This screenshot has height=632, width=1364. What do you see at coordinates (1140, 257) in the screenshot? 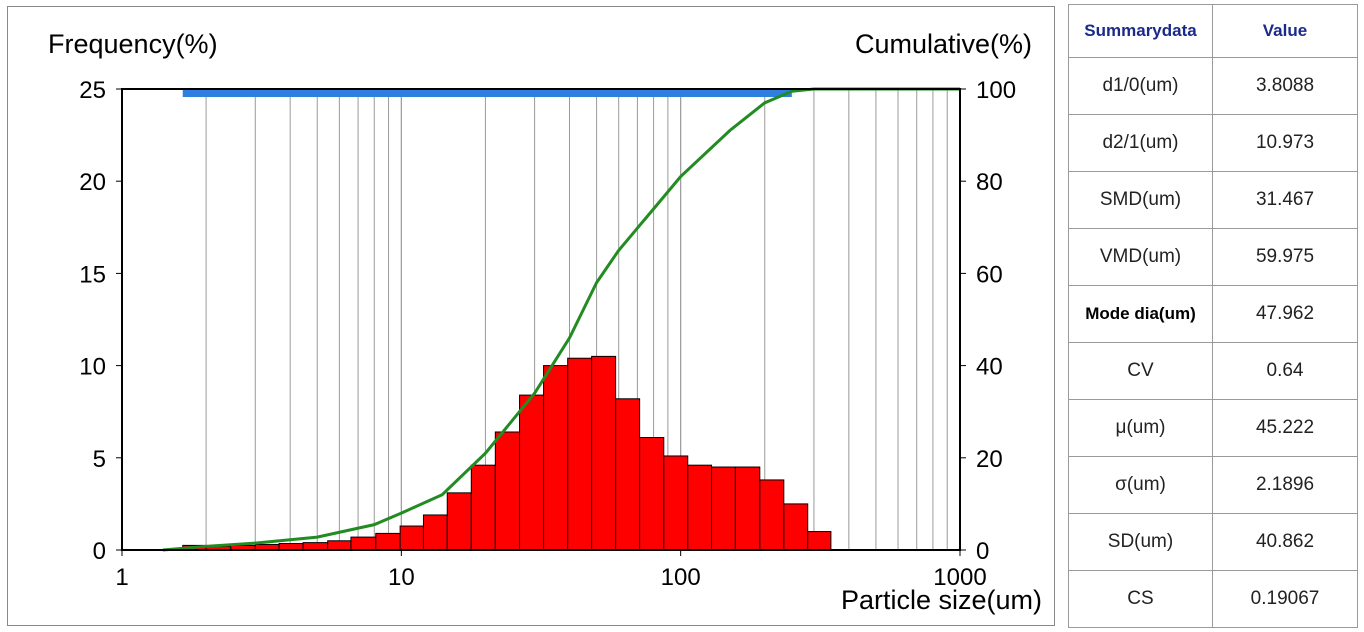
I see `summary-row-name: VMD(um)` at bounding box center [1140, 257].